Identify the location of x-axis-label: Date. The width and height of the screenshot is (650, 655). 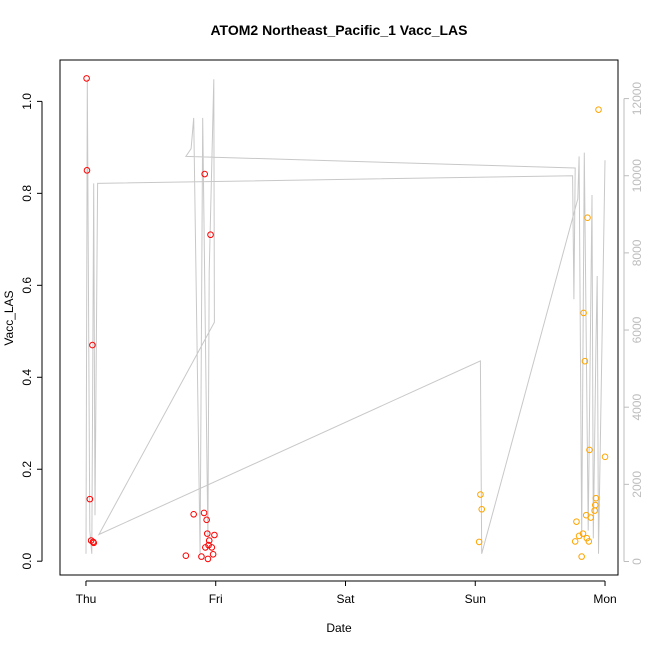
(339, 628).